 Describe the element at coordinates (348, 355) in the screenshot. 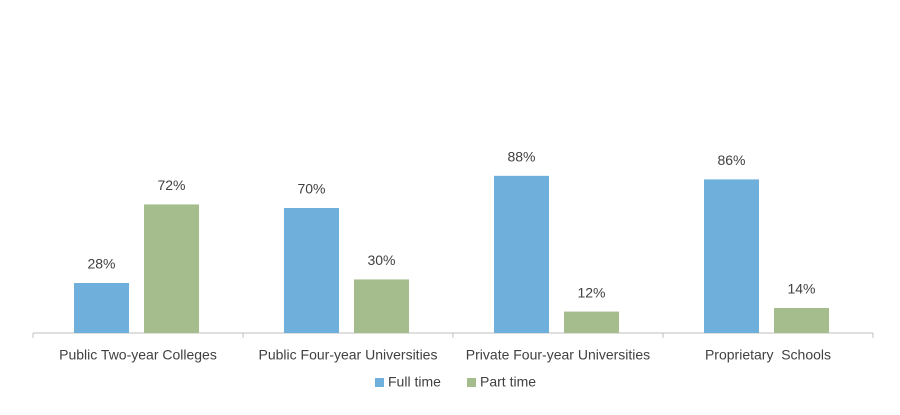

I see `x-tick-label: Public Four-year Universities` at that location.